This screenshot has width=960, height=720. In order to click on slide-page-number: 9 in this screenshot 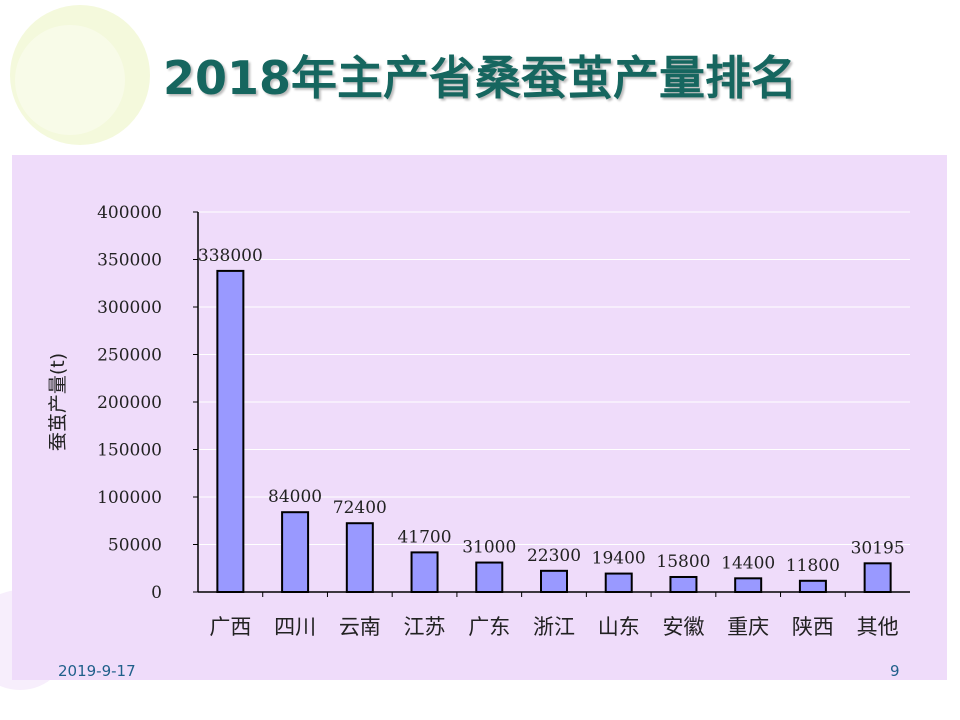, I will do `click(895, 671)`.